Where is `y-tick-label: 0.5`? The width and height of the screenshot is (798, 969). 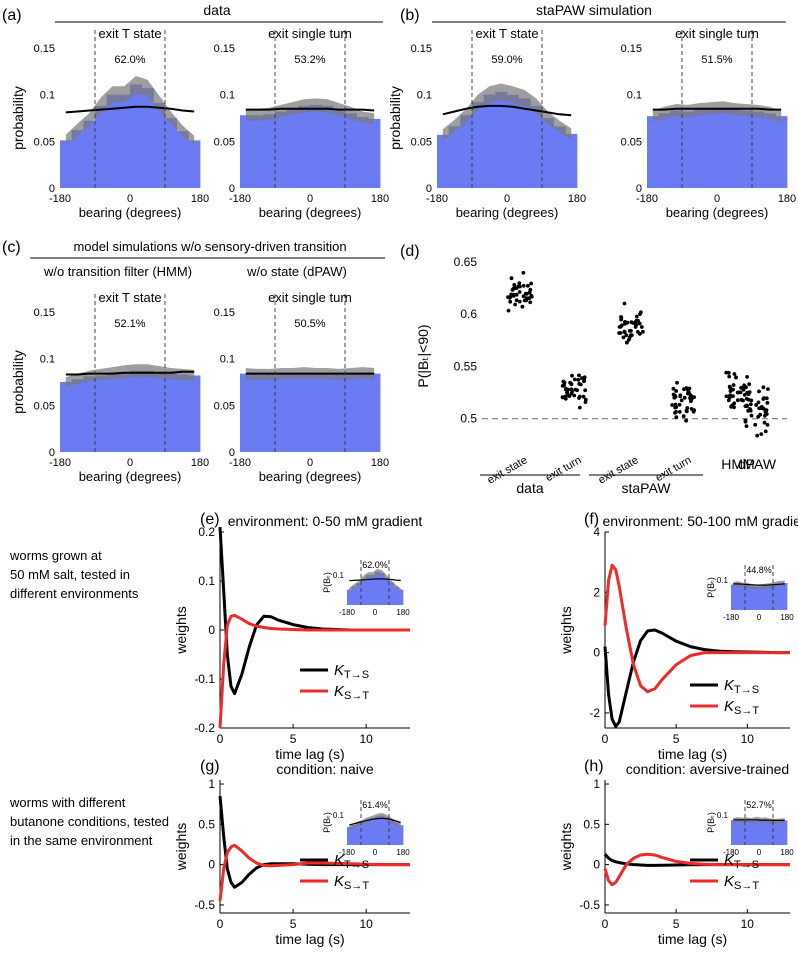
y-tick-label: 0.5 is located at coordinates (206, 824).